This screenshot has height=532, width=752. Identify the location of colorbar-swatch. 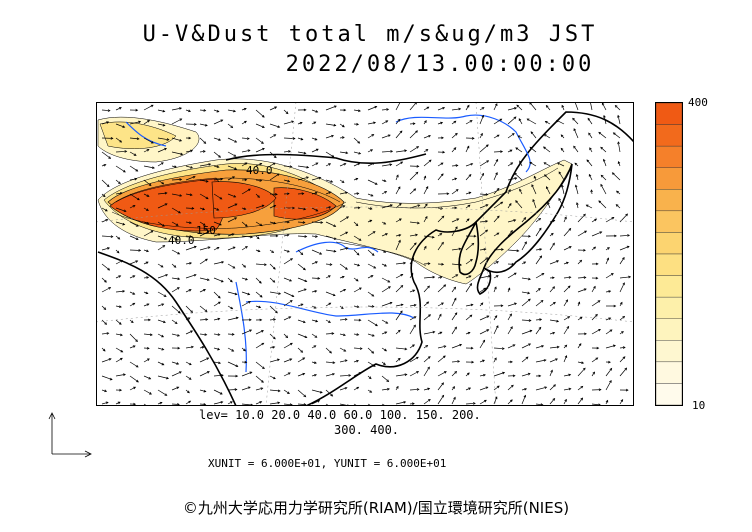
(669, 178).